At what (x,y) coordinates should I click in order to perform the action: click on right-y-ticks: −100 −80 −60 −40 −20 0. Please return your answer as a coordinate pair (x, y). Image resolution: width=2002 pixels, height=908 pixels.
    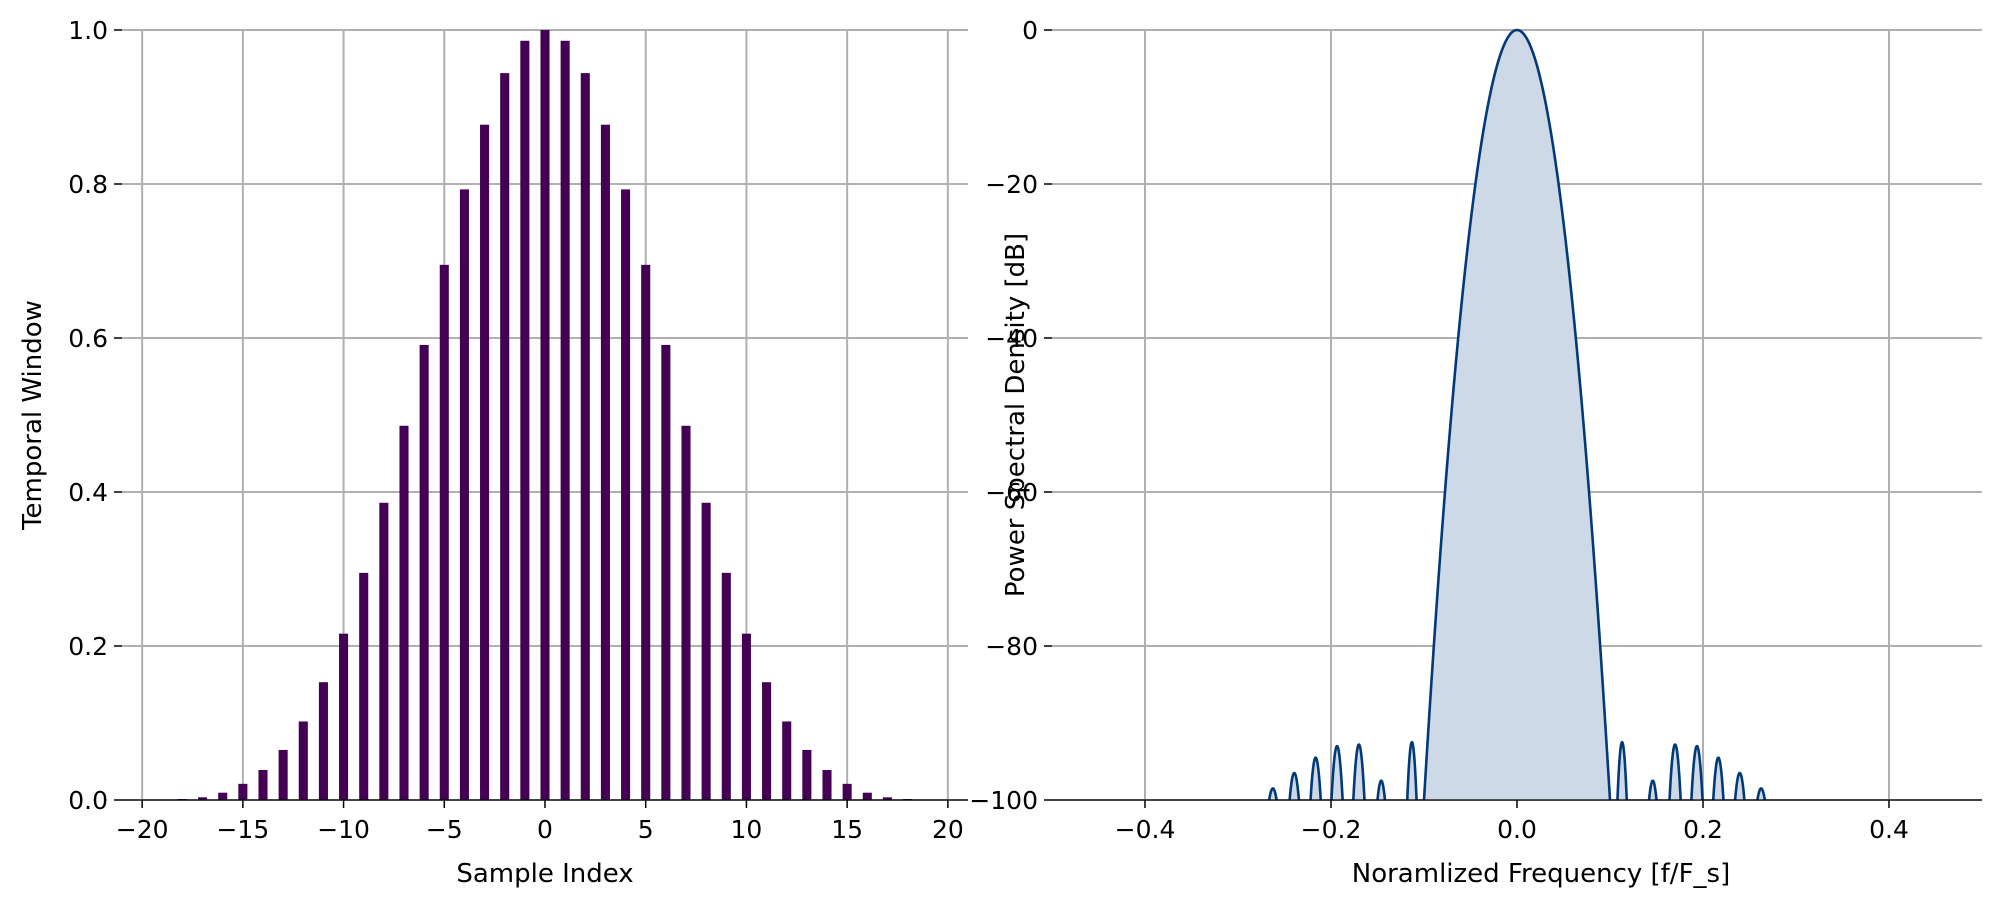
    Looking at the image, I should click on (1010, 415).